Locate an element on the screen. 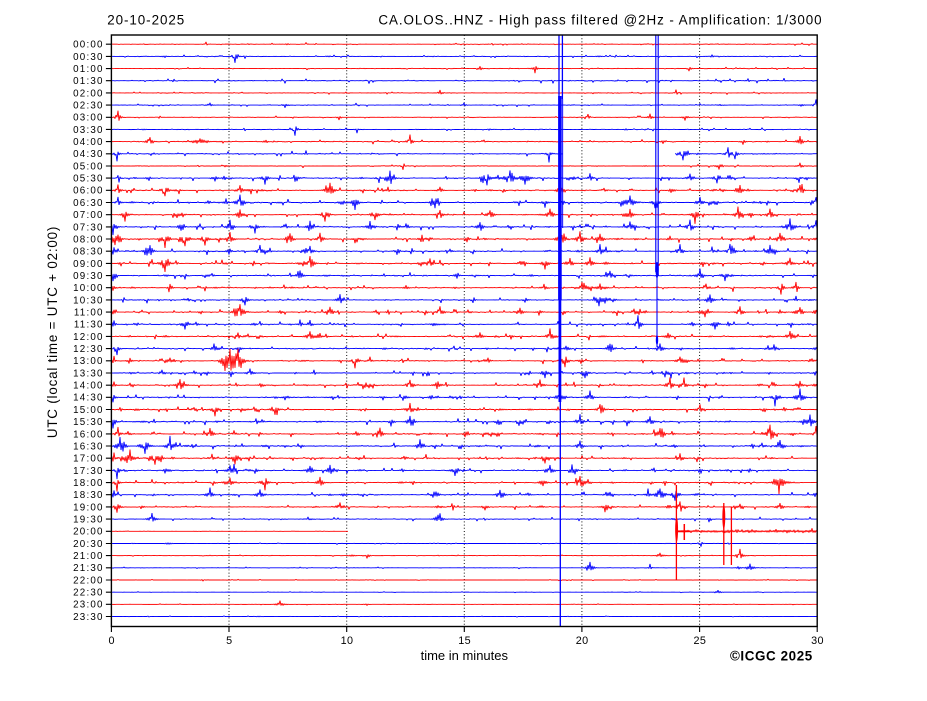 This screenshot has height=701, width=927. svg-text: 00:30 is located at coordinates (88, 57).